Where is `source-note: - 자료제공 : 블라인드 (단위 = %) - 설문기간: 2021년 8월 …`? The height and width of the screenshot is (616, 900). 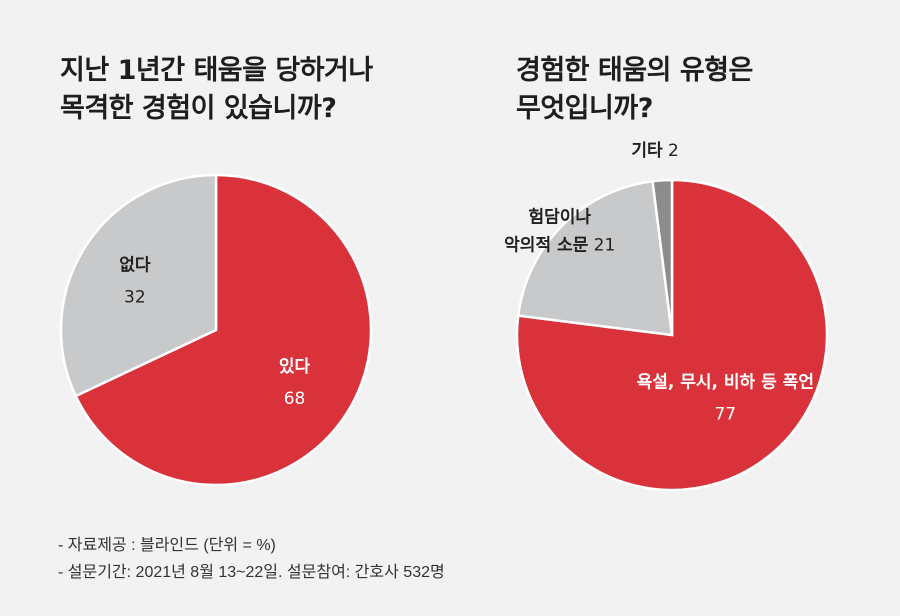 source-note: - 자료제공 : 블라인드 (단위 = %) - 설문기간: 2021년 8월 … is located at coordinates (251, 559).